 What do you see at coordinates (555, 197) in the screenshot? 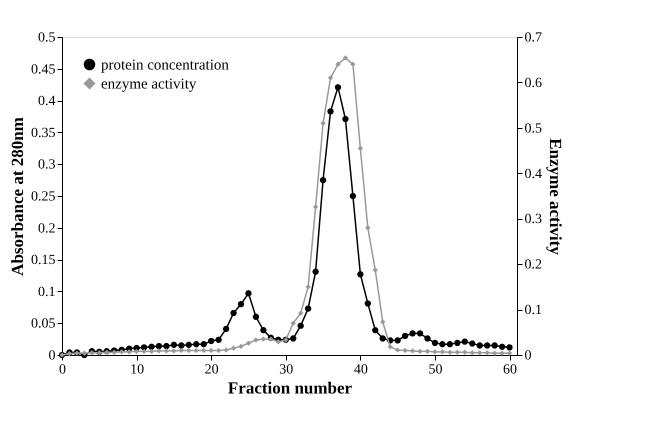
I see `y2-axis-title: Enzyme activity` at bounding box center [555, 197].